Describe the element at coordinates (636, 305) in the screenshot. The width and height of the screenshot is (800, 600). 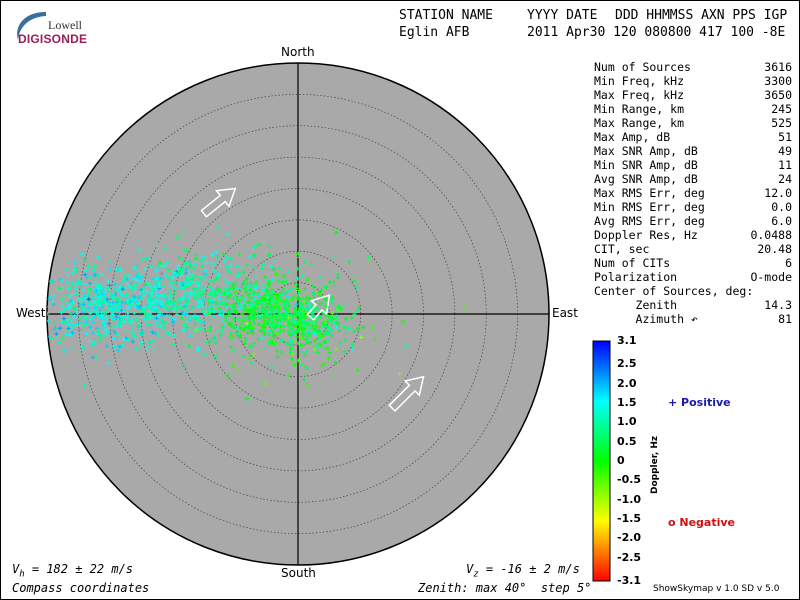
I see `stat-label: Zenith` at that location.